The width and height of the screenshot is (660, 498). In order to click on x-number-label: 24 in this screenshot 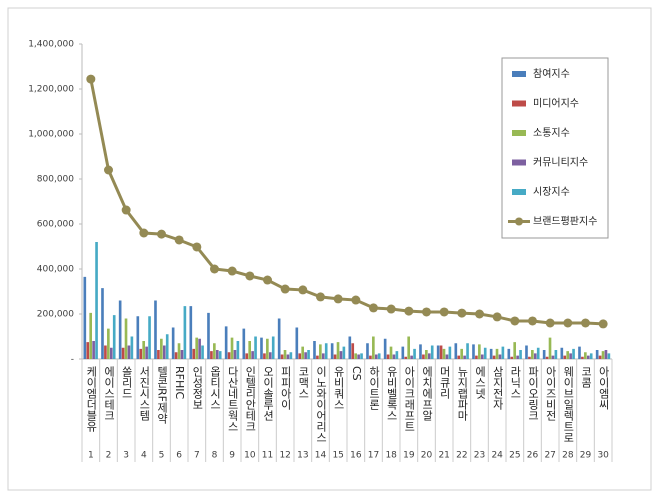, I will do `click(497, 456)`.